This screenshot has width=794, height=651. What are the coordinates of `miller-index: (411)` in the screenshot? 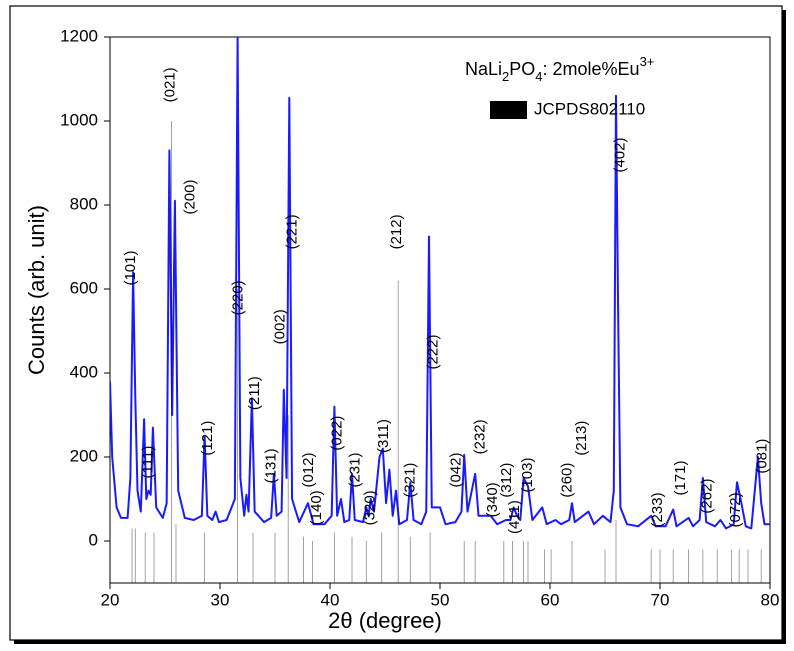 It's located at (514, 517).